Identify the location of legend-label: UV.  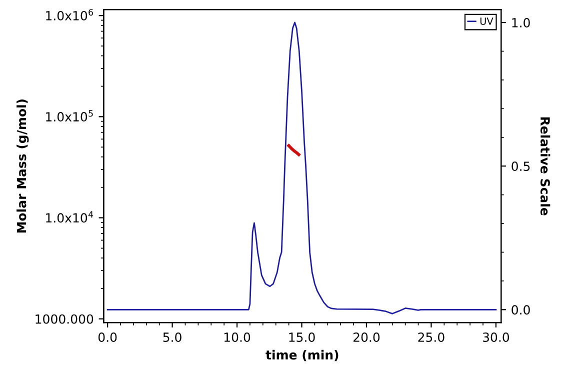
(487, 21).